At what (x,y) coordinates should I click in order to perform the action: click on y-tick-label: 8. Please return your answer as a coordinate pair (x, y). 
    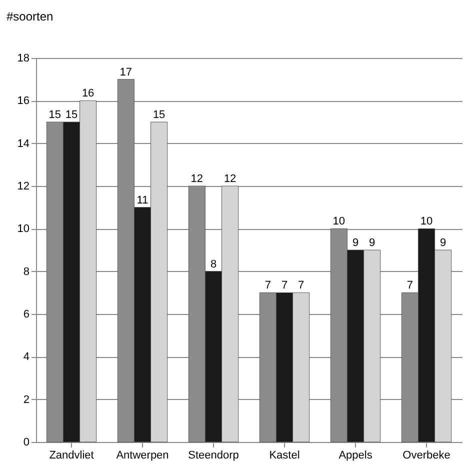
    Looking at the image, I should click on (26, 272).